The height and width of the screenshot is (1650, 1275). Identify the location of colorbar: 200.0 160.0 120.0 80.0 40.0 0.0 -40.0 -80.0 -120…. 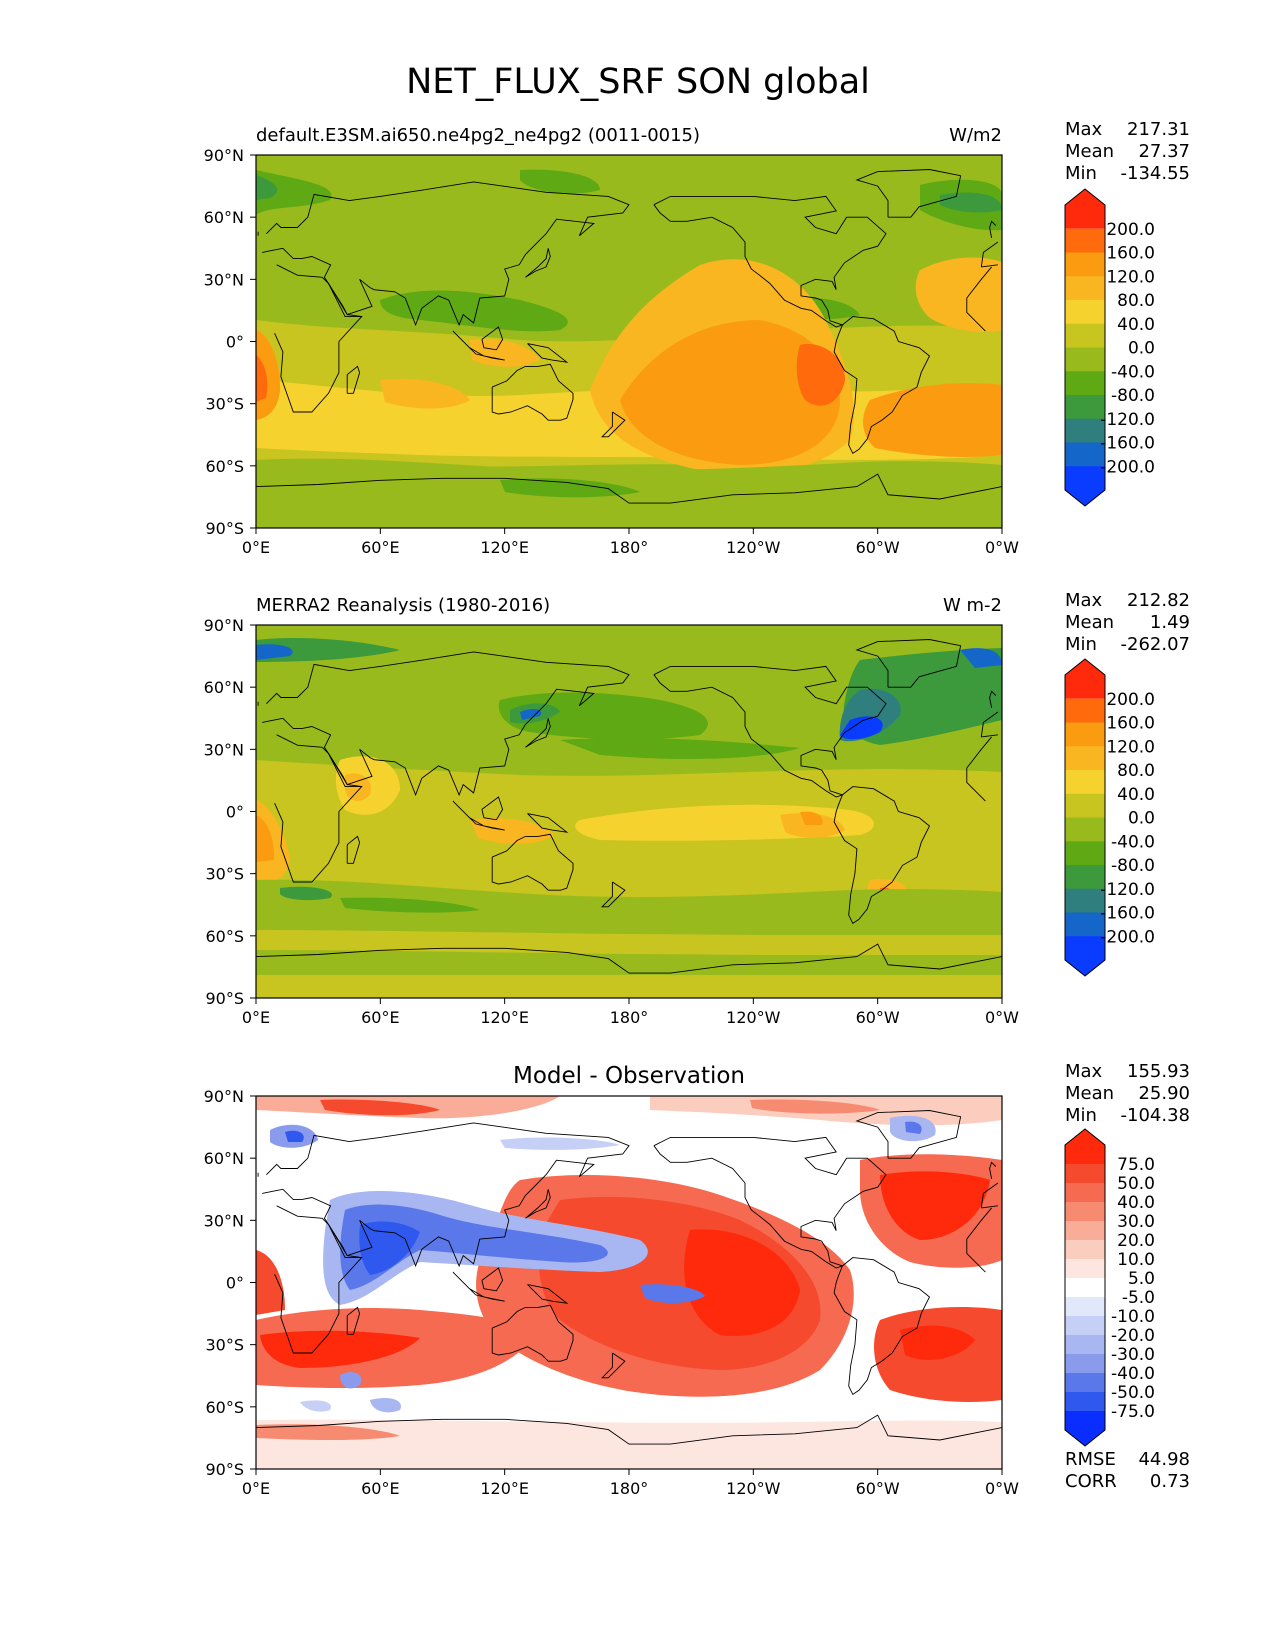
(1109, 347).